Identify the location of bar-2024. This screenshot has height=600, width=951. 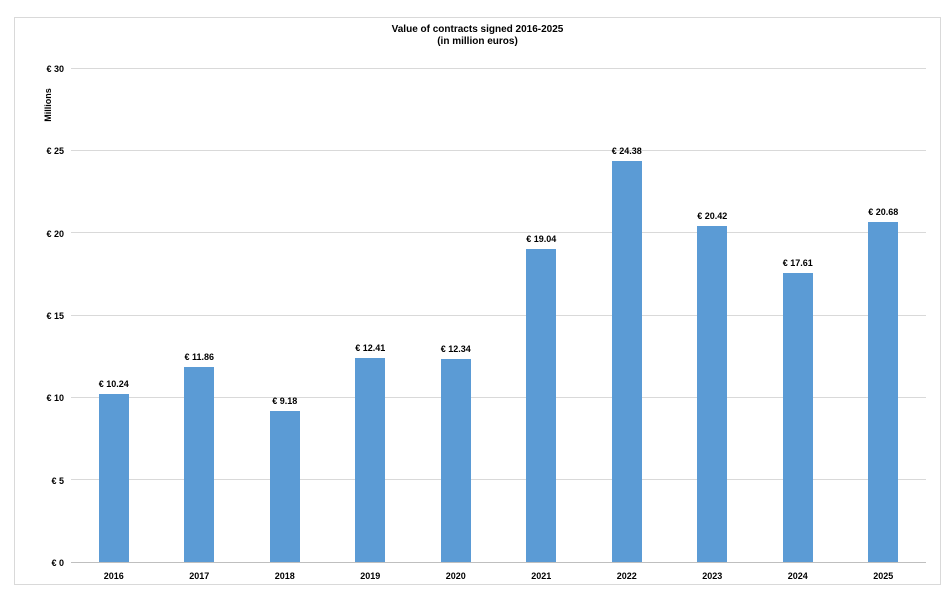
(797, 417).